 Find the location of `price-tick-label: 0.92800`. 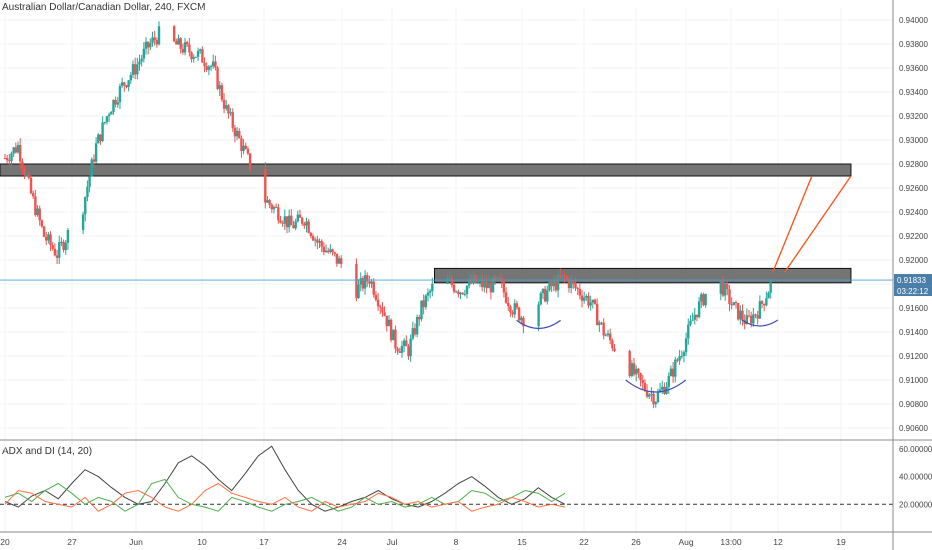

price-tick-label: 0.92800 is located at coordinates (913, 164).